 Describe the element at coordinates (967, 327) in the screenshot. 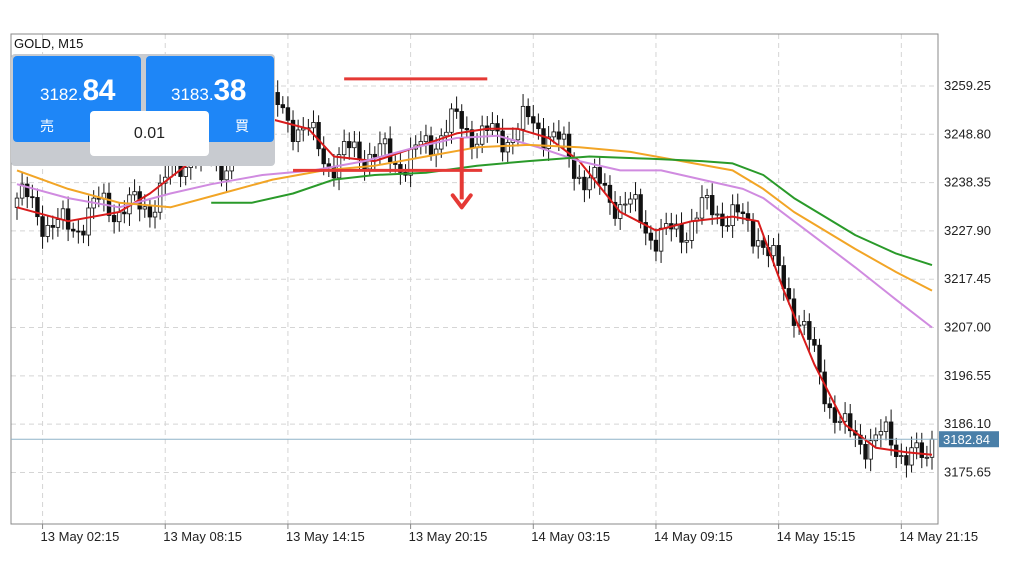

I see `y-tick-label: 3207.00` at that location.